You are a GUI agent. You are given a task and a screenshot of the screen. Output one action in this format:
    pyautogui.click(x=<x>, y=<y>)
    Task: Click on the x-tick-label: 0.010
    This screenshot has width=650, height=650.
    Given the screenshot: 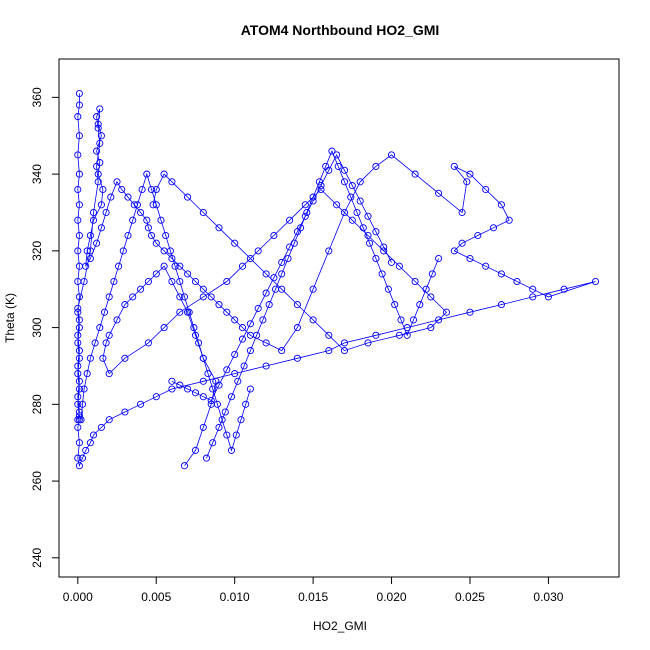 What is the action you would take?
    pyautogui.click(x=235, y=597)
    